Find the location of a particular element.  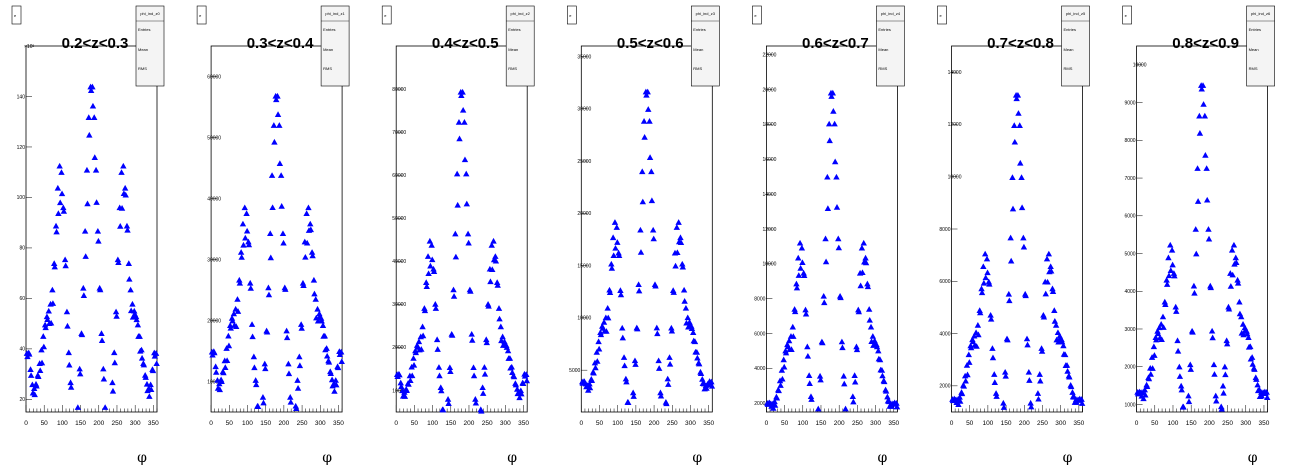

stats-box: phi_ind_z0 Entries Mean RMS is located at coordinates (150, 46).